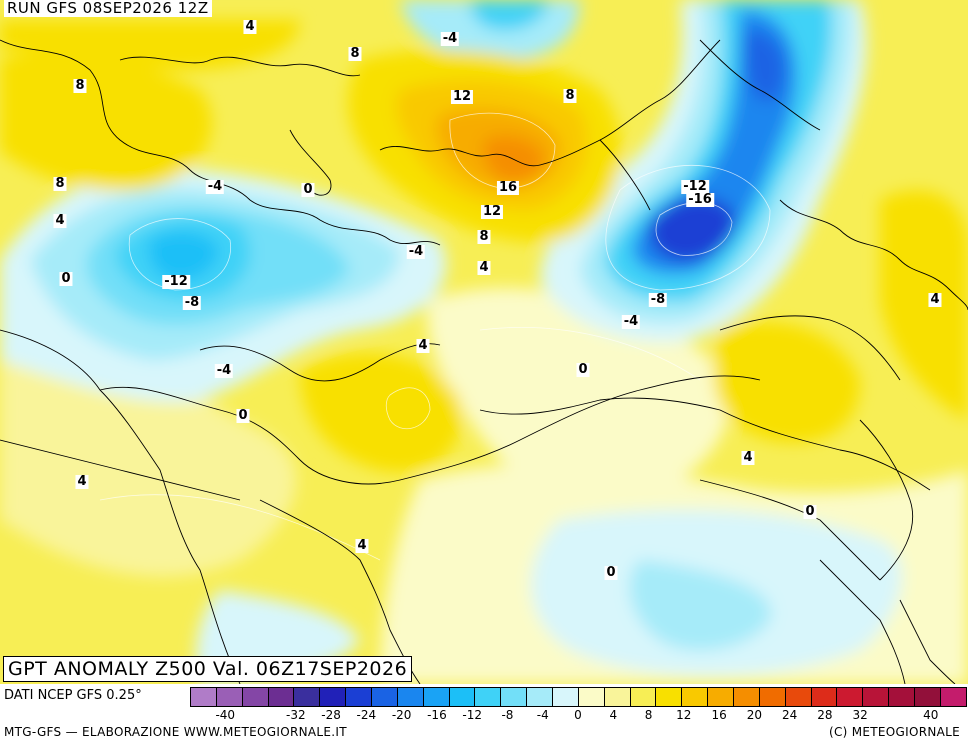 This screenshot has height=745, width=968. What do you see at coordinates (542, 715) in the screenshot?
I see `colorbar-tick-label: -4` at bounding box center [542, 715].